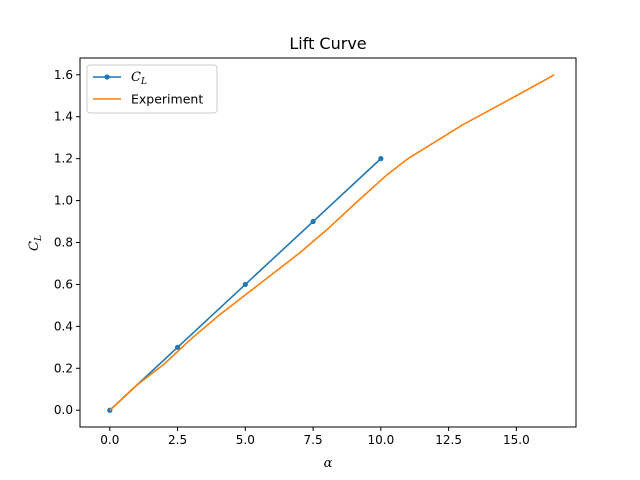  I want to click on y-tick-label: 1.6, so click(63, 75).